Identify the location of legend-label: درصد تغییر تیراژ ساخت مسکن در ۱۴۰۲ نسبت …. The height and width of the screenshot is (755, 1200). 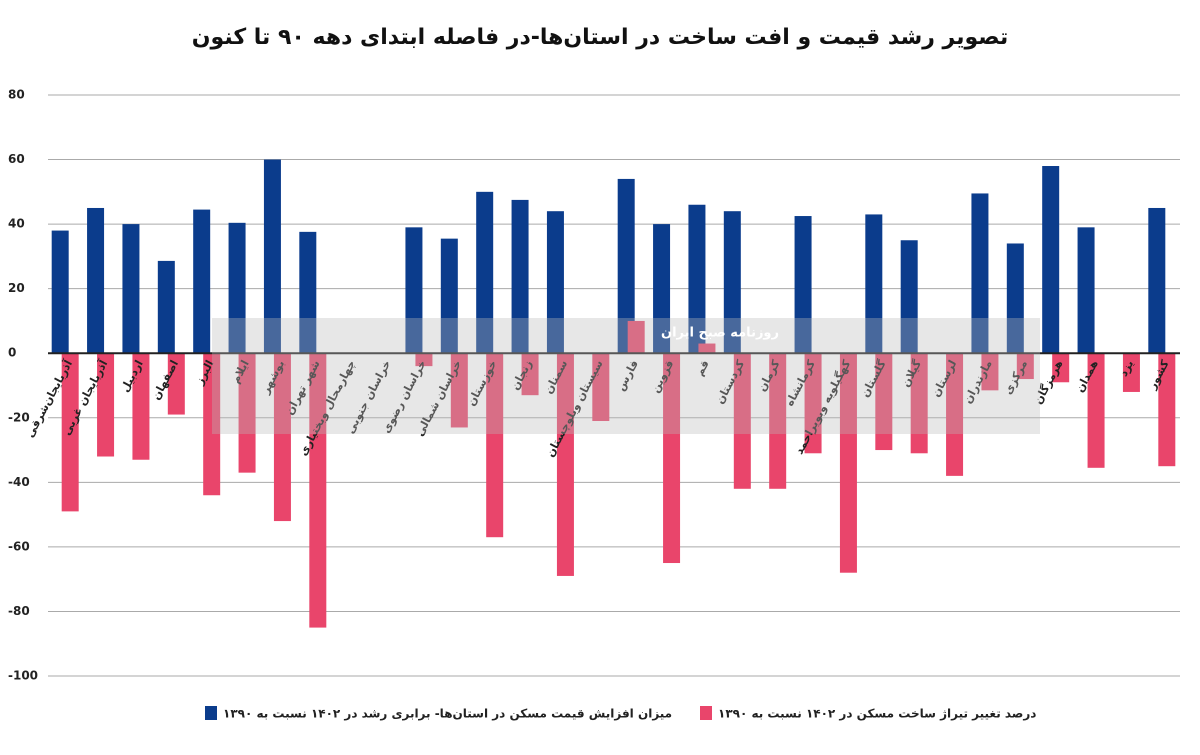
(877, 714).